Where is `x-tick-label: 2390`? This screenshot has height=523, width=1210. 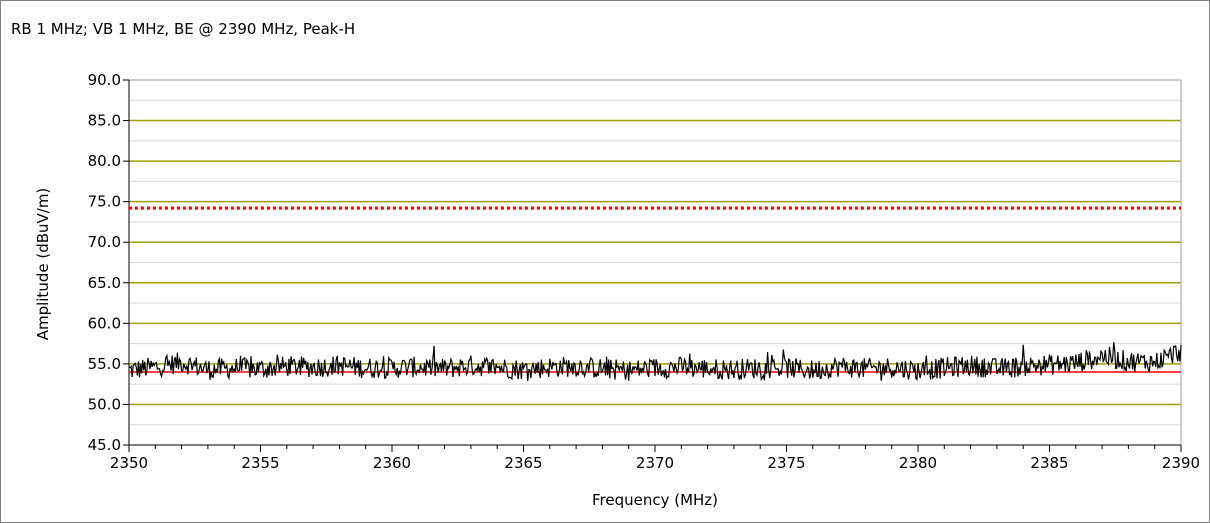 x-tick-label: 2390 is located at coordinates (1181, 463).